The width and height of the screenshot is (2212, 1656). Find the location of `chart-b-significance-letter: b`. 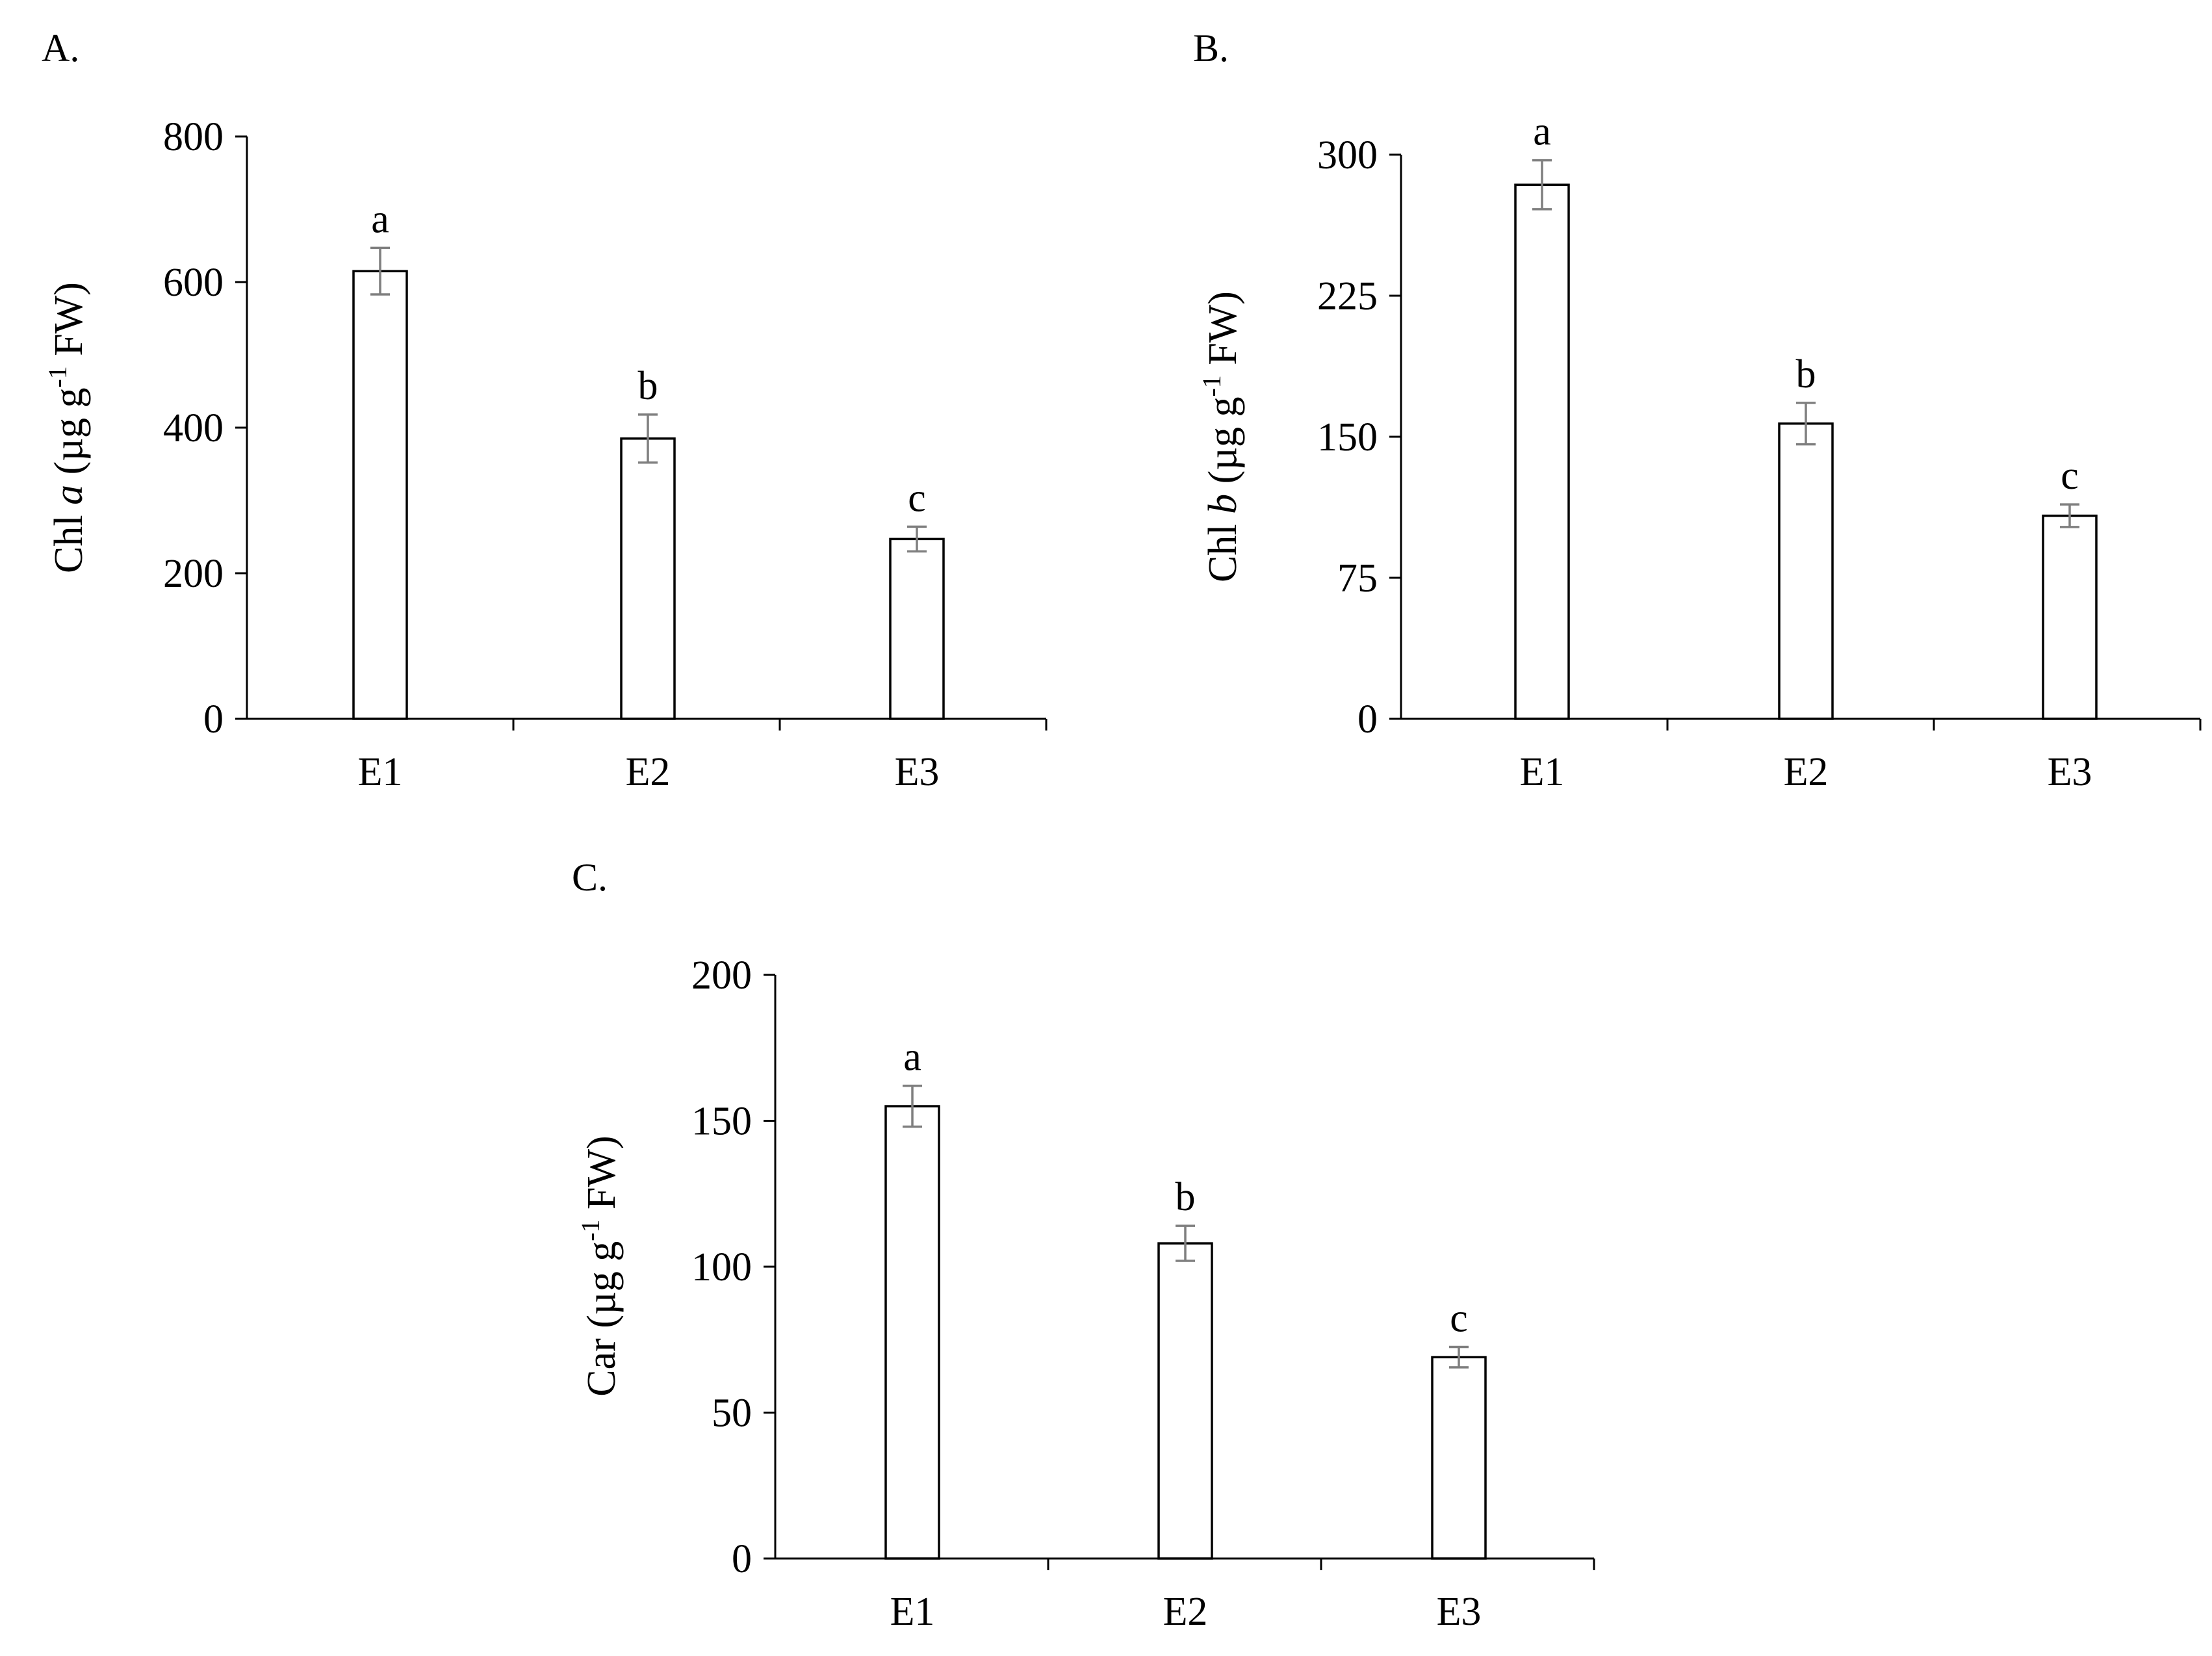

chart-b-significance-letter: b is located at coordinates (1806, 374).